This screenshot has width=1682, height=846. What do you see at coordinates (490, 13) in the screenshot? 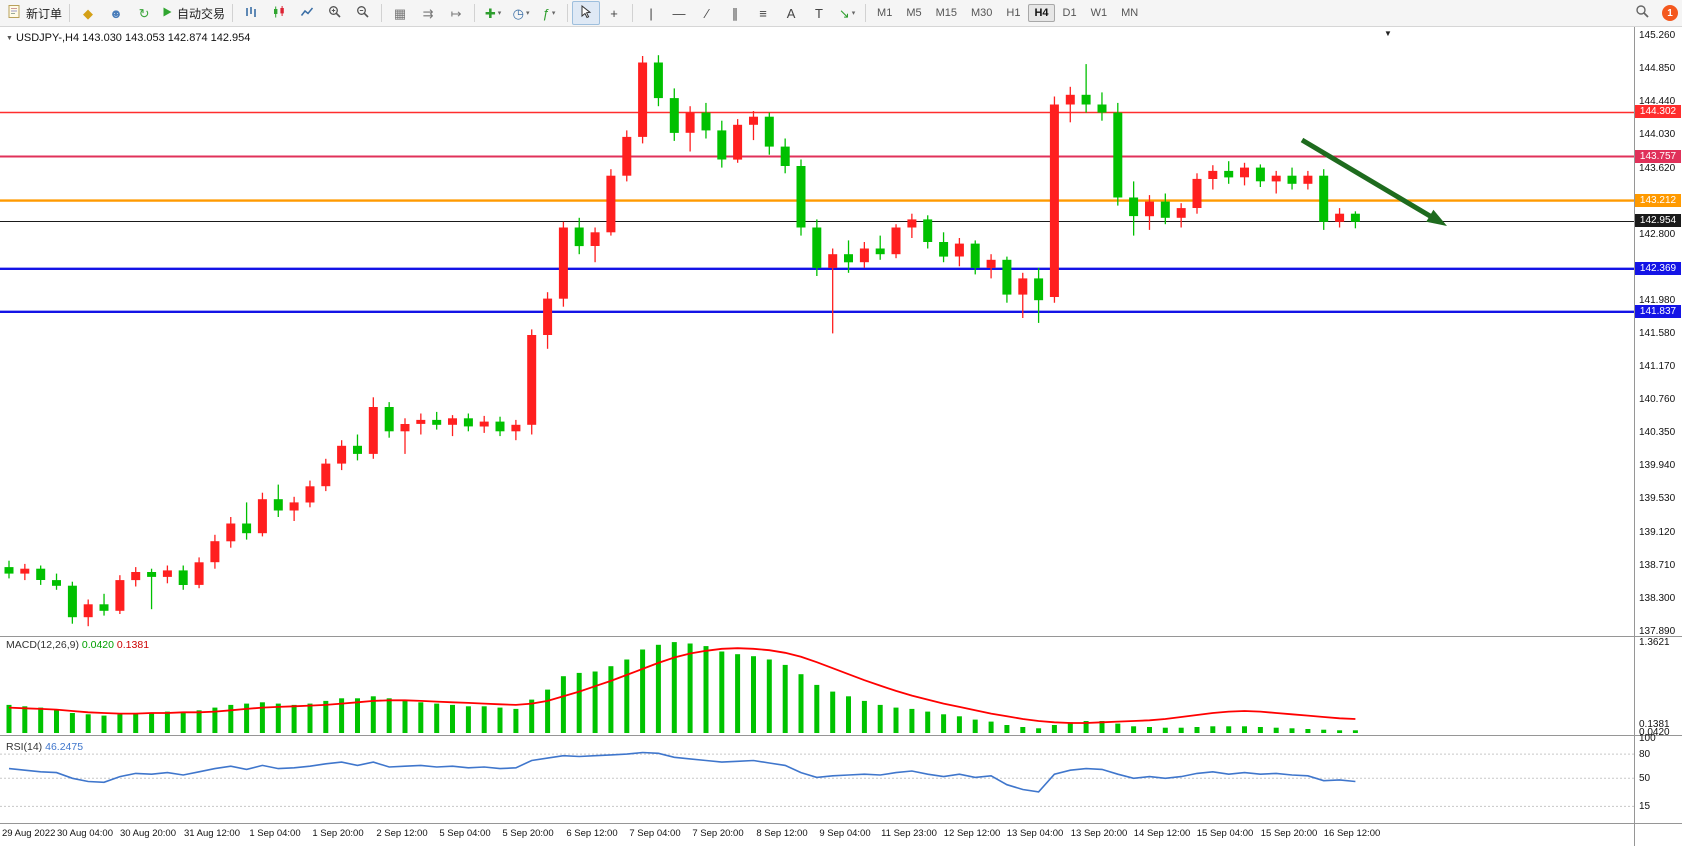
I see `new-chart-button-glyph: ✚` at bounding box center [490, 13].